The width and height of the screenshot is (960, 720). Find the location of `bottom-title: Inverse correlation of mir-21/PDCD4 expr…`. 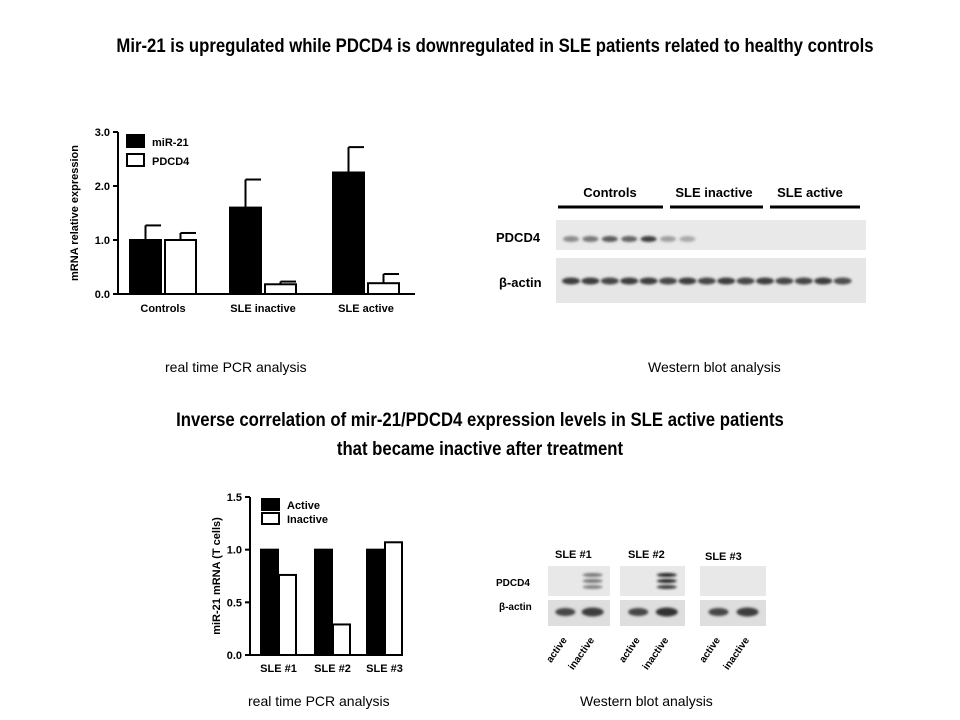

bottom-title: Inverse correlation of mir-21/PDCD4 expr… is located at coordinates (480, 435).